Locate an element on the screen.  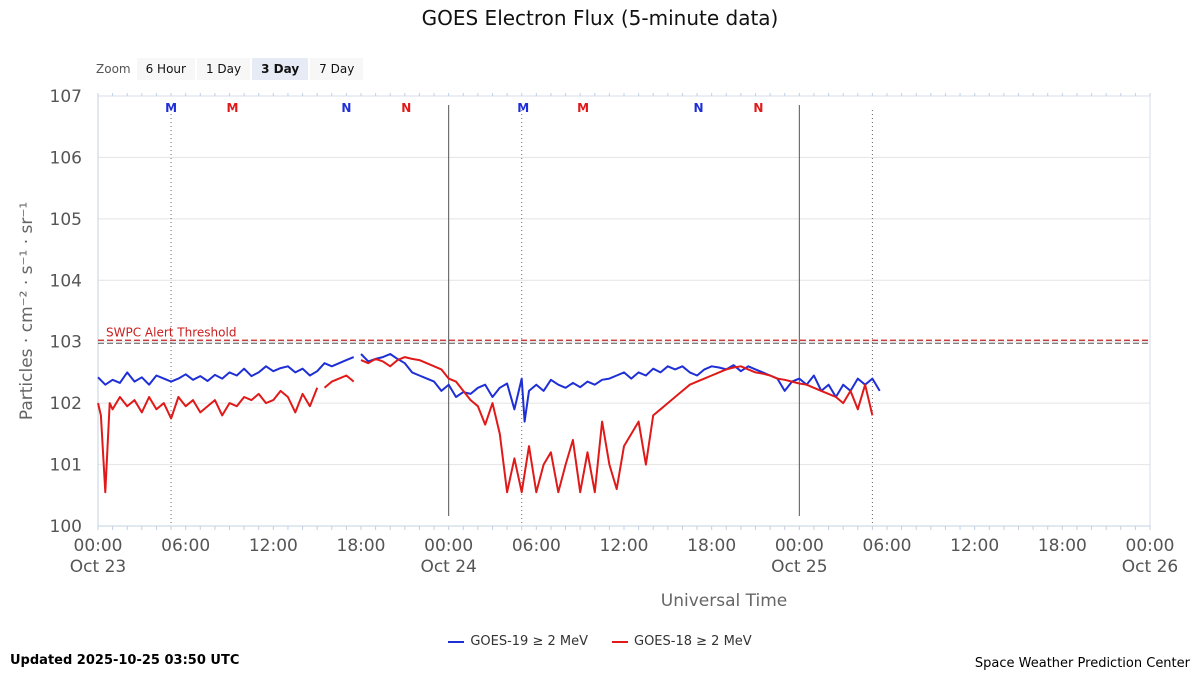
zoom-toolbar: Zoom 6 Hour 1 Day 3 Day 7 Day is located at coordinates (230, 69).